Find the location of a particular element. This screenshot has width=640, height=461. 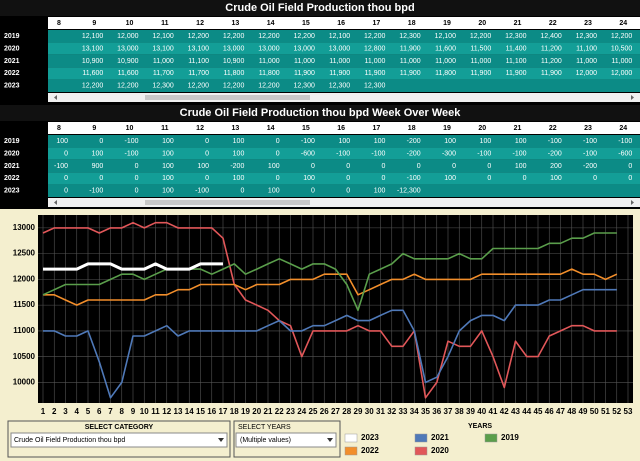

x-tick-label: 49 is located at coordinates (583, 411).